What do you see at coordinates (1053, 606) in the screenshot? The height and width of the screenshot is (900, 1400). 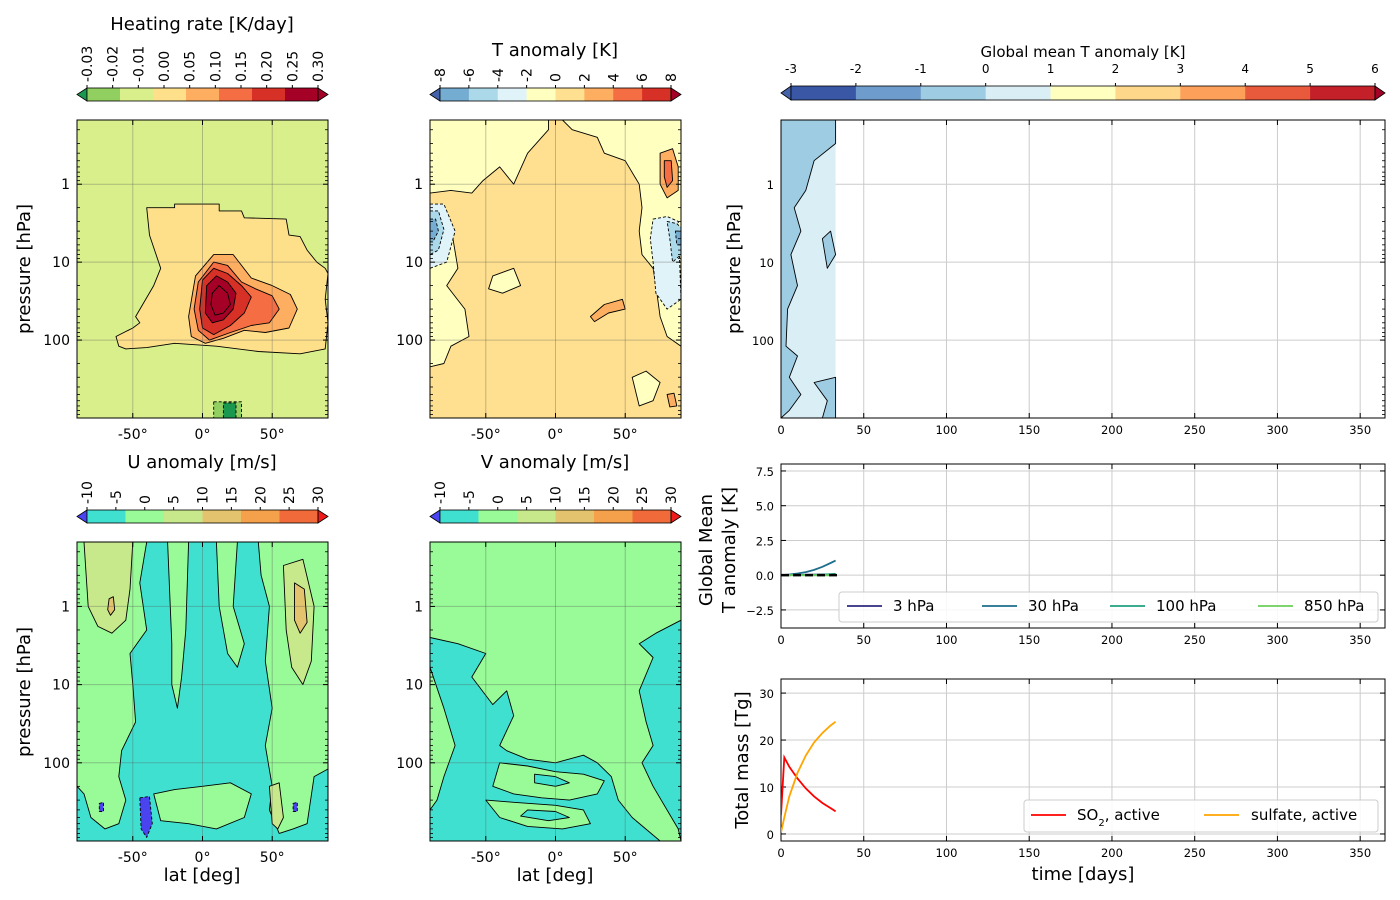 I see `legend-label-1: 30 hPa` at bounding box center [1053, 606].